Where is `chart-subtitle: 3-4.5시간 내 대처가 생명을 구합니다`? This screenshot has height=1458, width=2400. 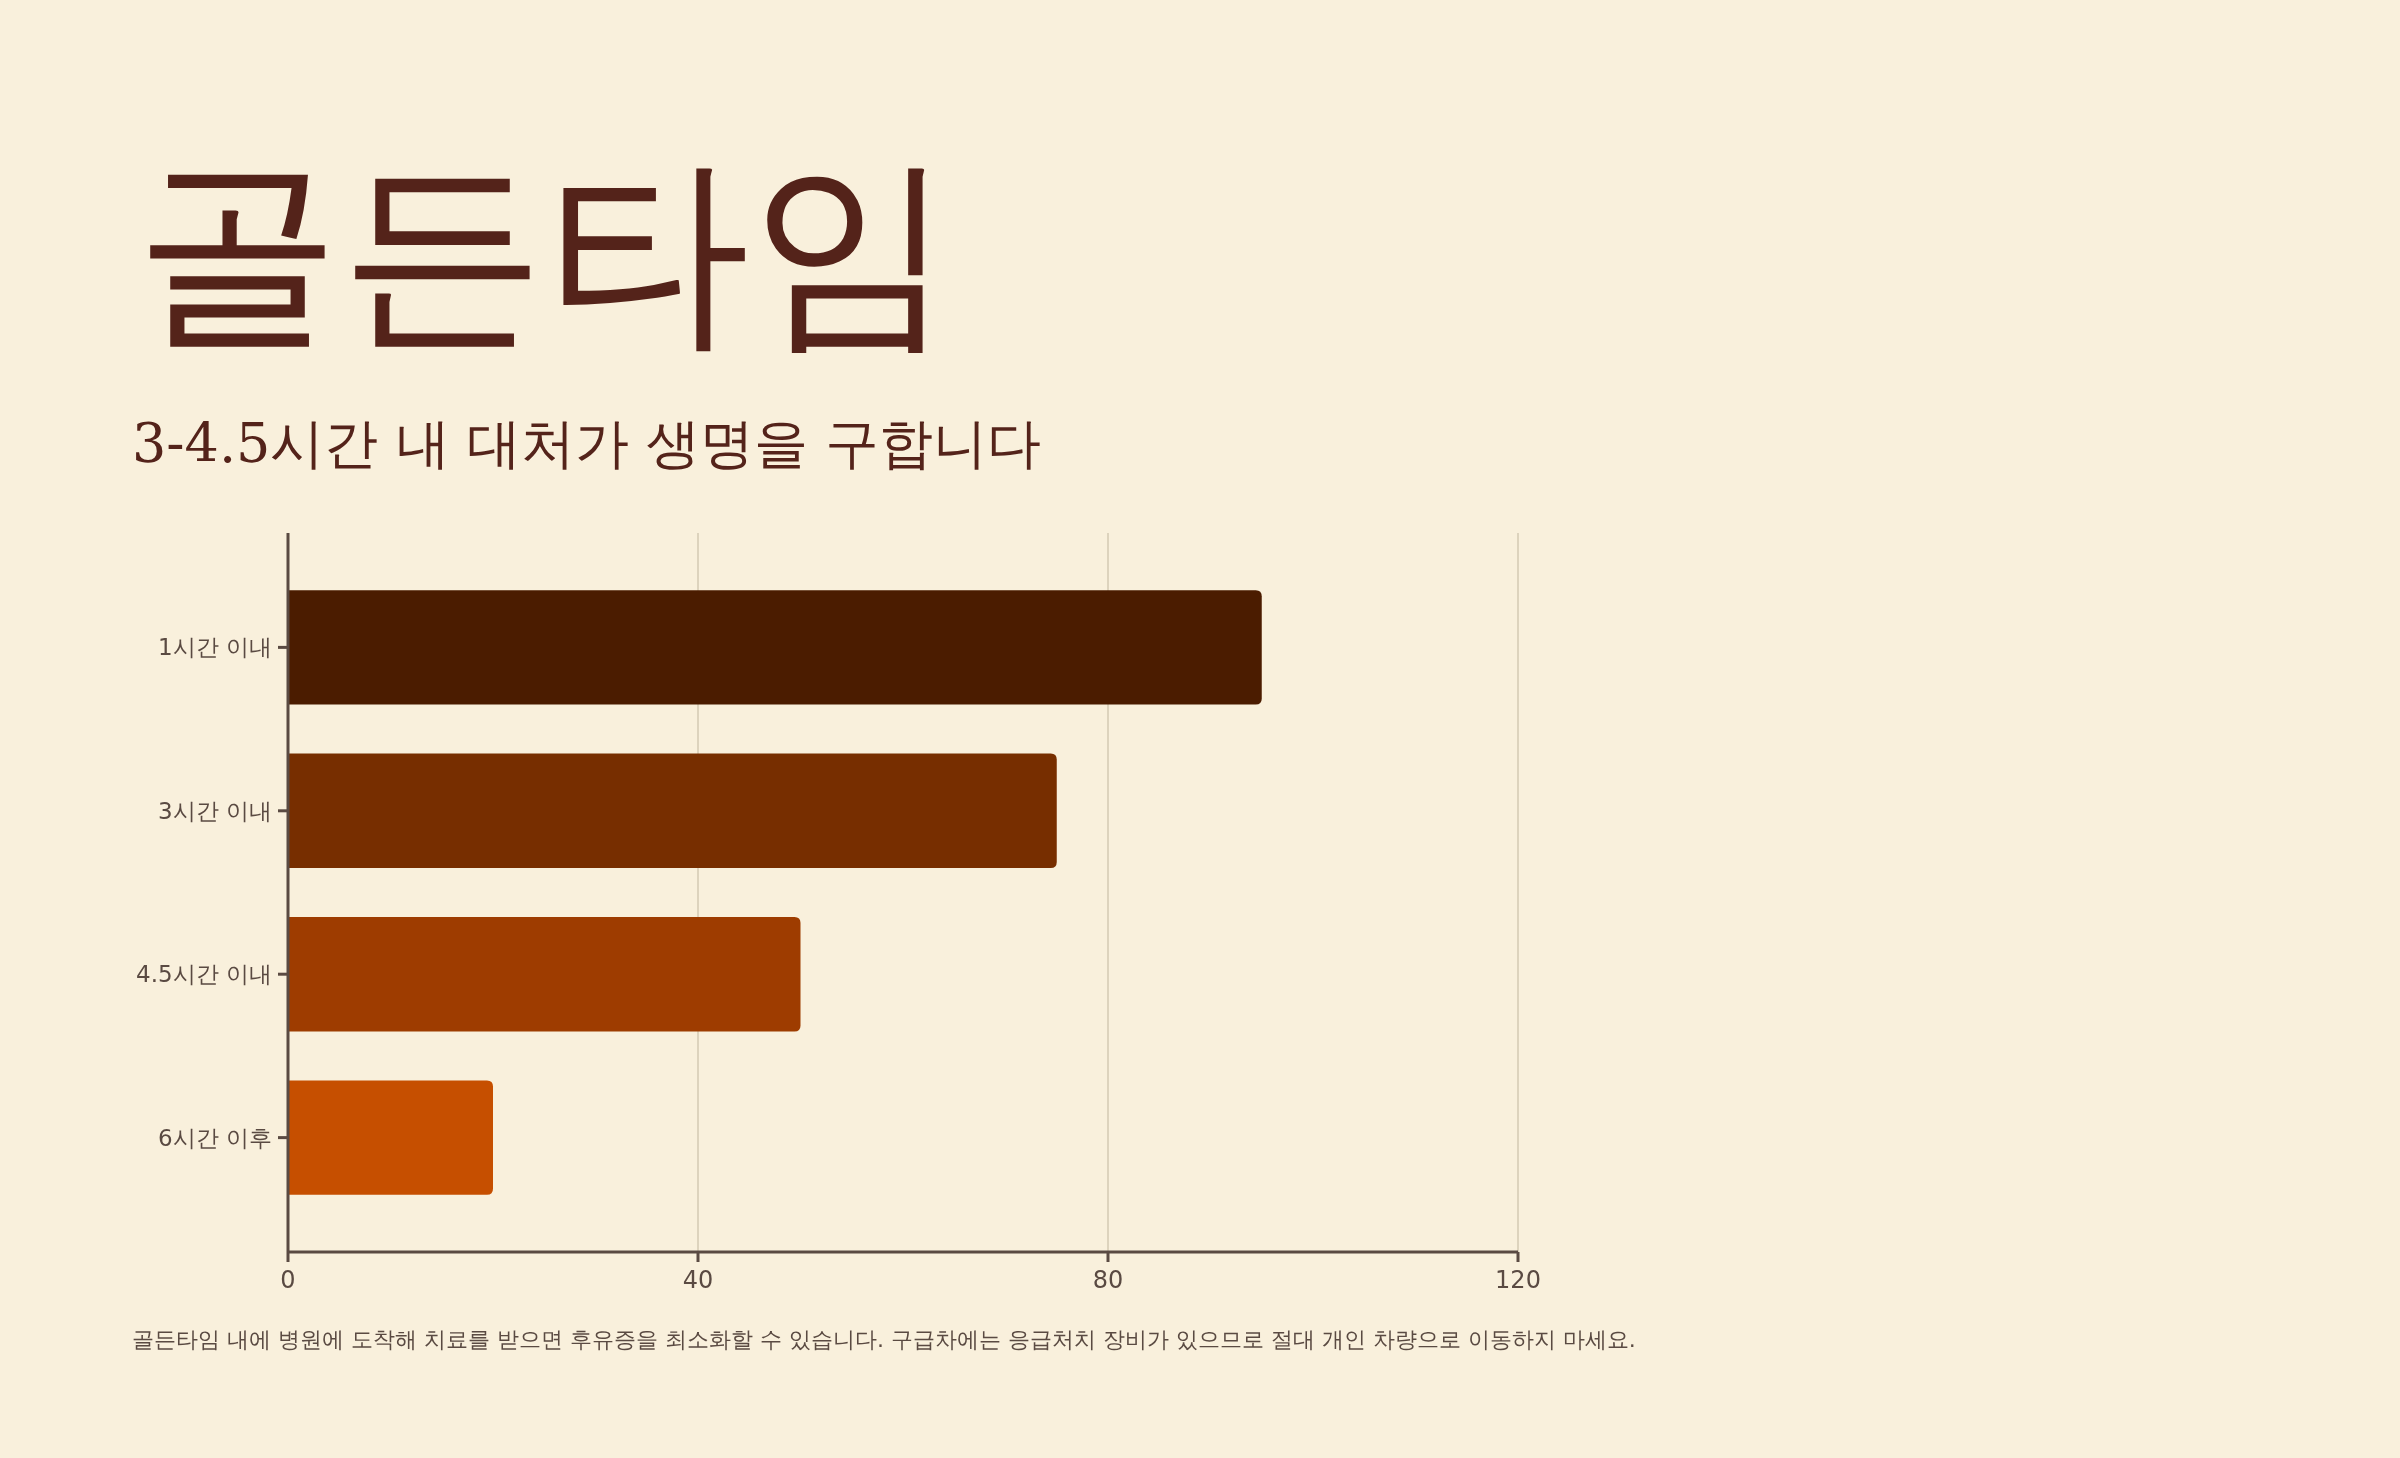 chart-subtitle: 3-4.5시간 내 대처가 생명을 구합니다 is located at coordinates (587, 443).